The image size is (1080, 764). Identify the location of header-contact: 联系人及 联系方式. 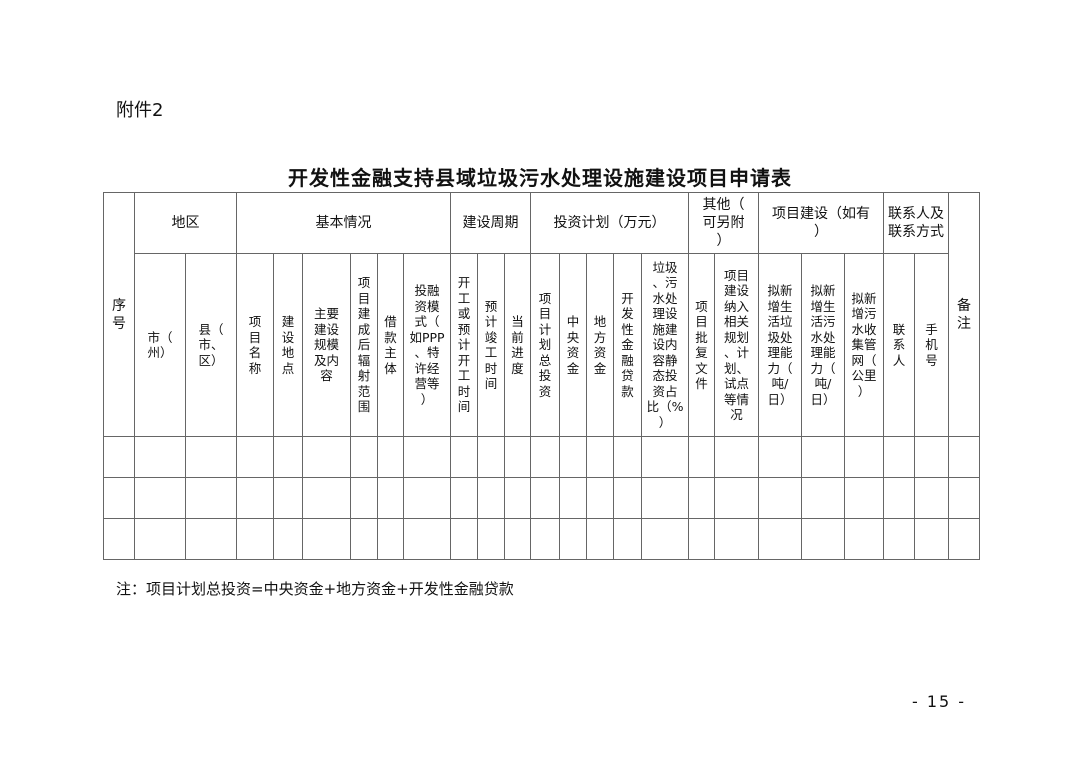
(916, 223).